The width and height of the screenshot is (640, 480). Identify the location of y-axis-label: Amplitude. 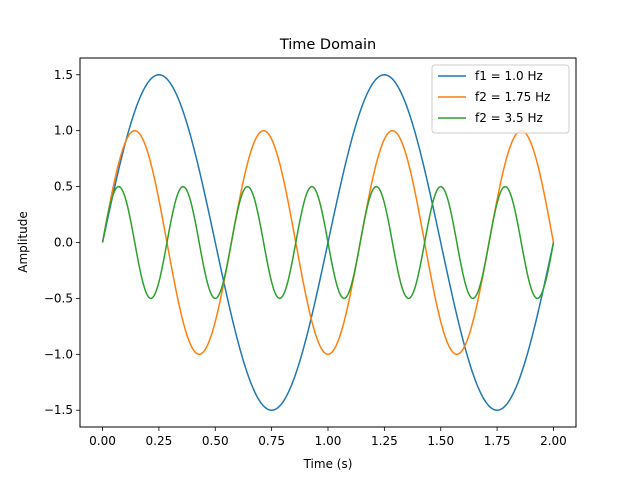
(23, 242).